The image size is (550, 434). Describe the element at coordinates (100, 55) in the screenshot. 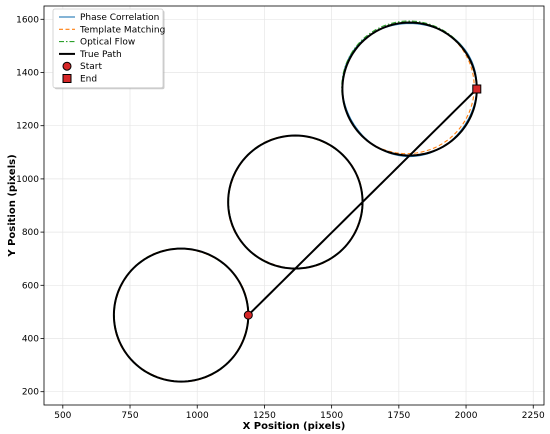

I see `legend-label: True Path` at that location.